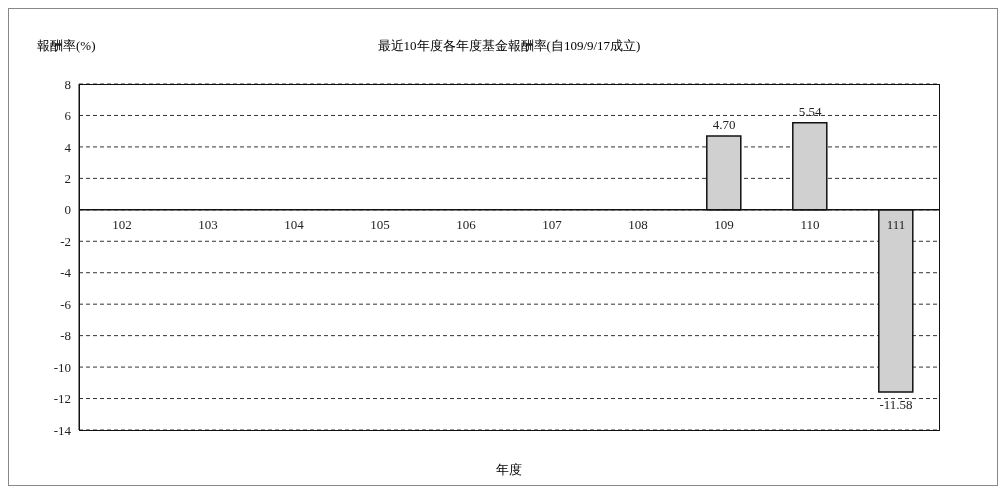 Image resolution: width=1004 pixels, height=492 pixels. What do you see at coordinates (66, 273) in the screenshot?
I see `y-tick-label: -4` at bounding box center [66, 273].